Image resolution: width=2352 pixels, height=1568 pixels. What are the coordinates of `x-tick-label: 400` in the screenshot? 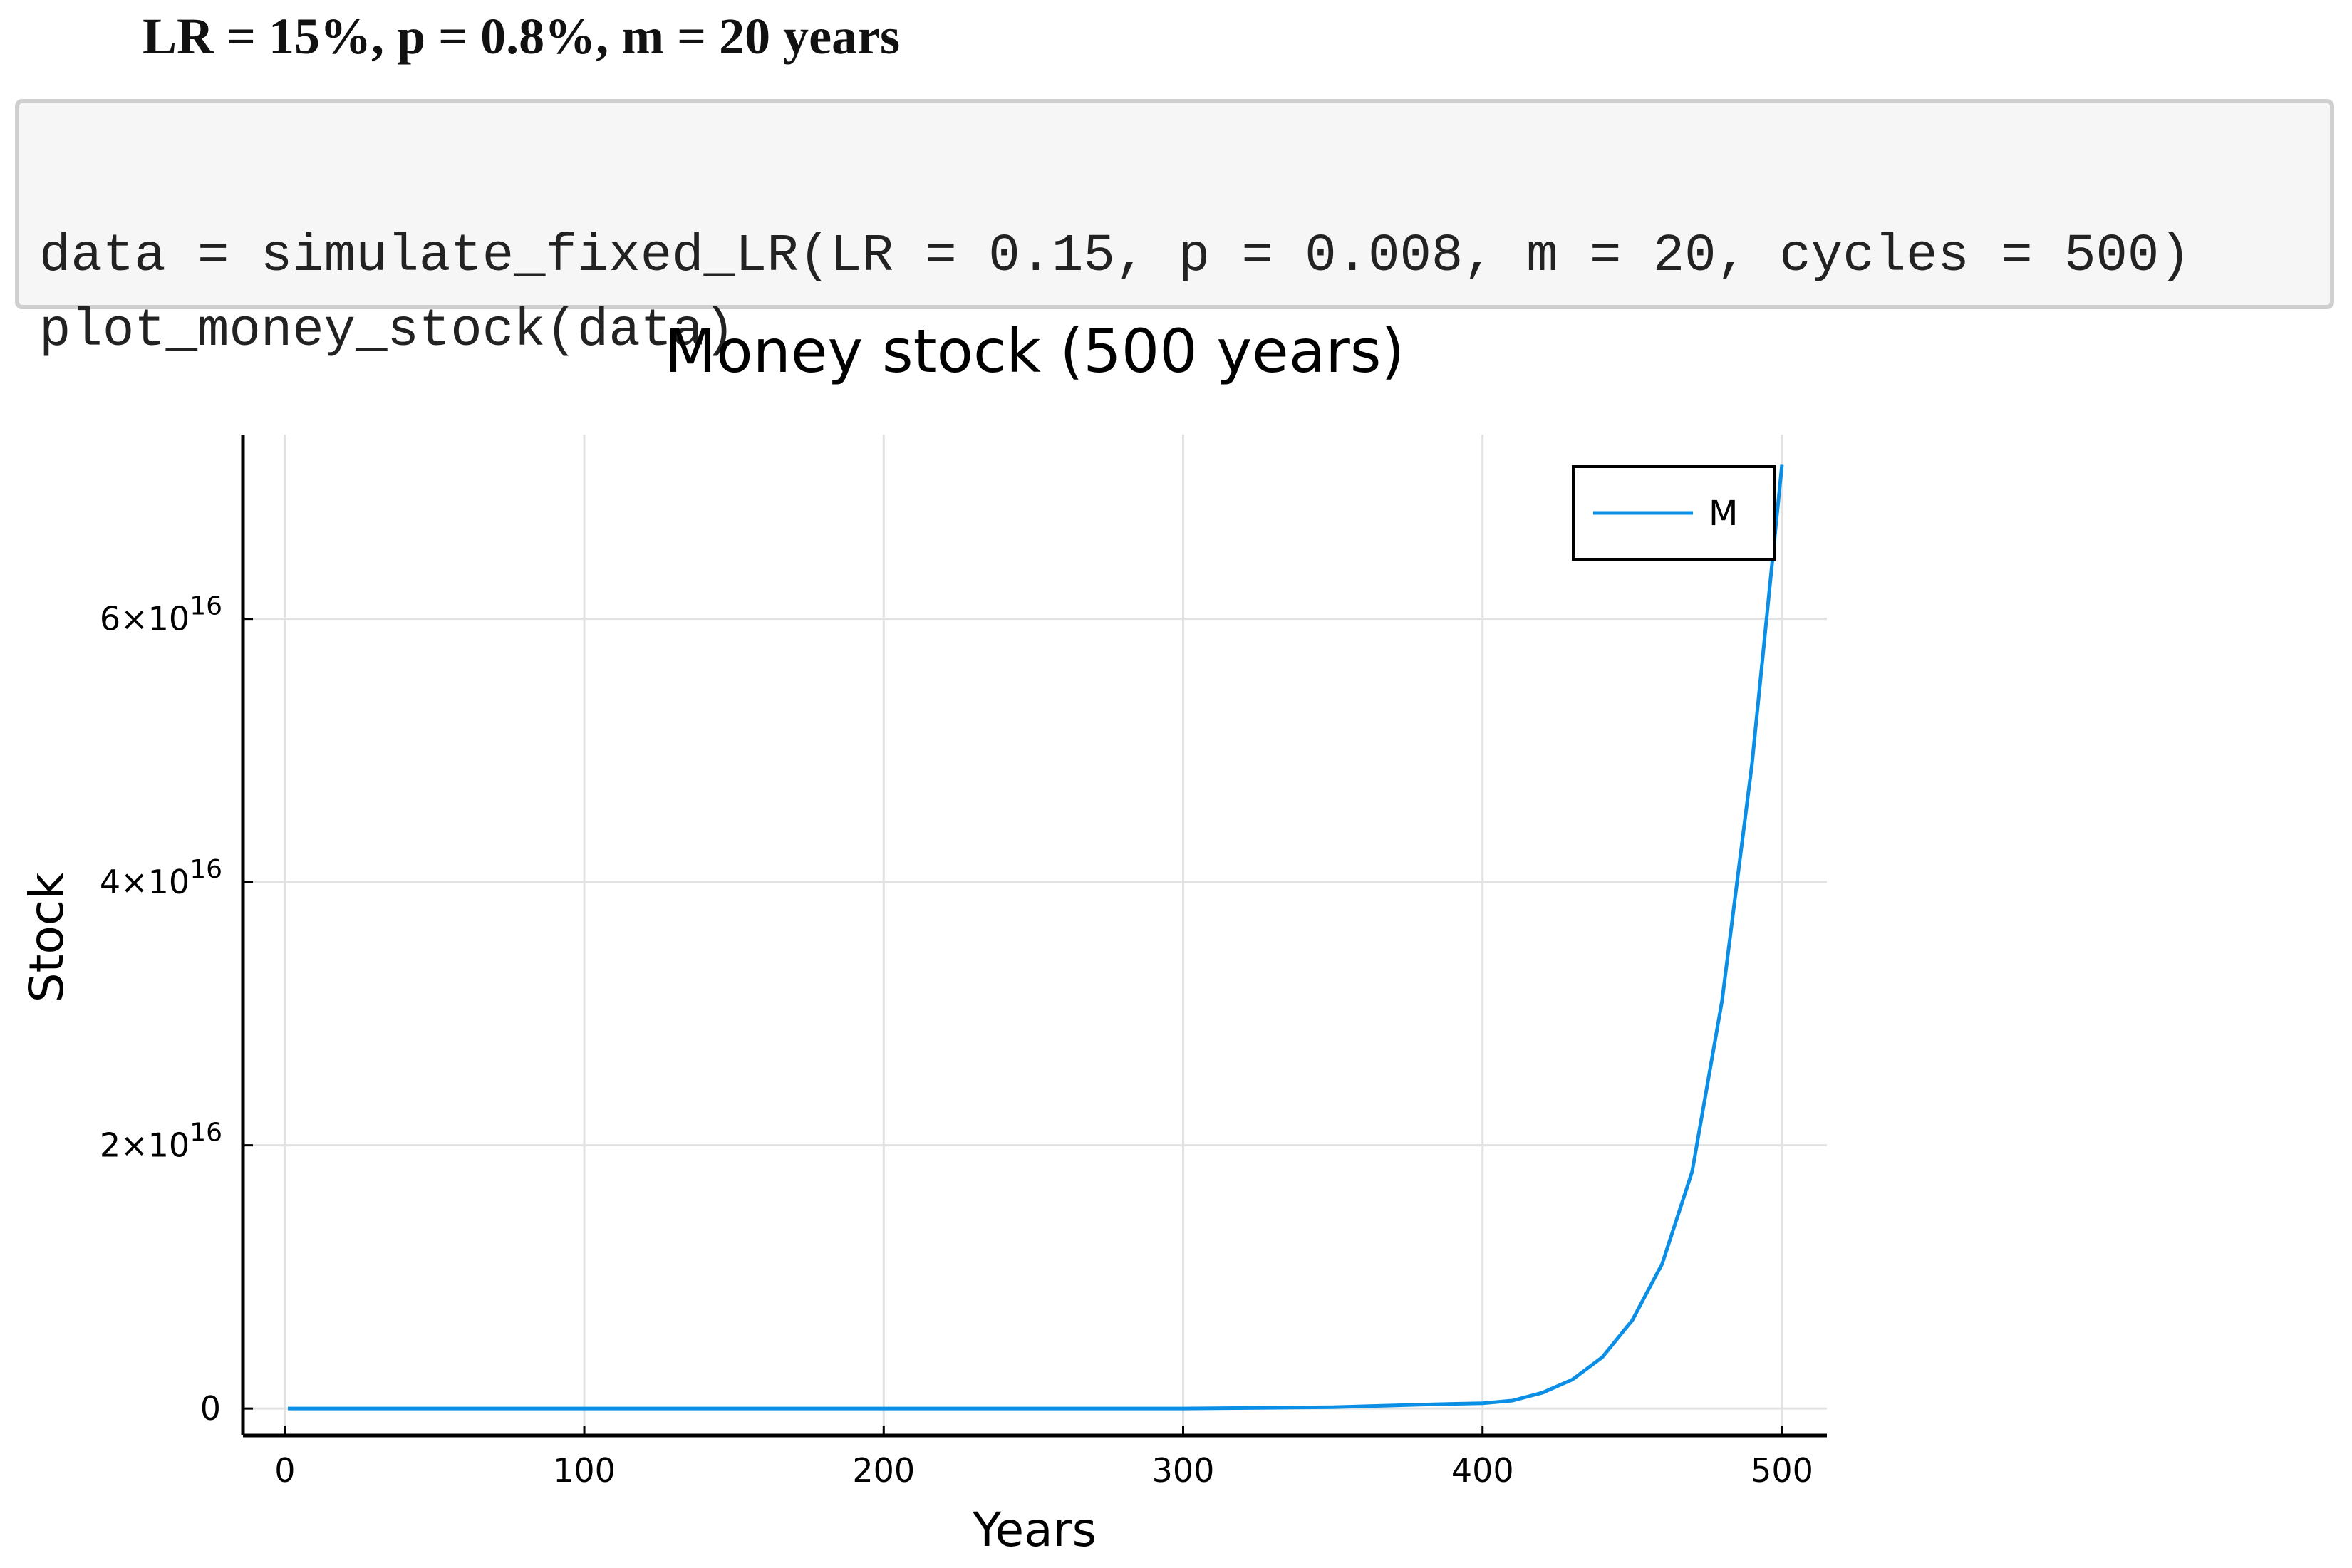 It's located at (1482, 1470).